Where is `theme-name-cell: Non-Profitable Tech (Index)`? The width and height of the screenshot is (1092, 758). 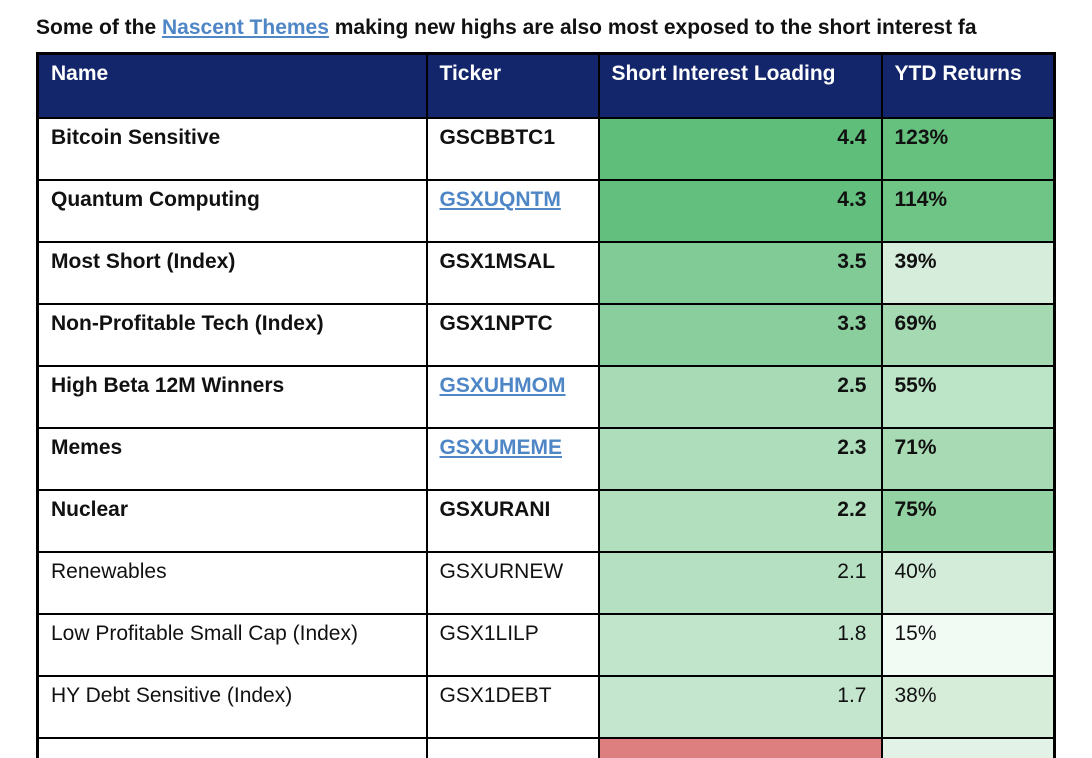 theme-name-cell: Non-Profitable Tech (Index) is located at coordinates (232, 334).